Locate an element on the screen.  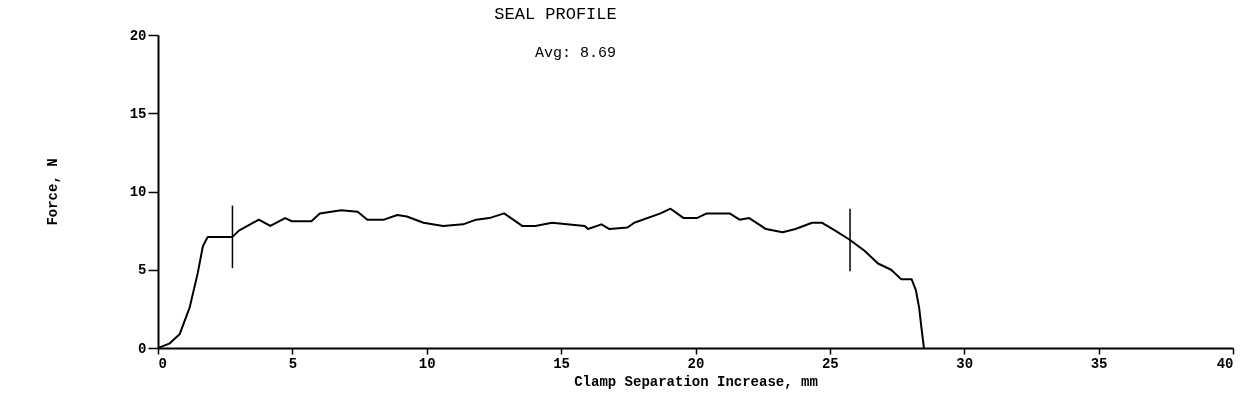
x-tick-label: 20 is located at coordinates (696, 363).